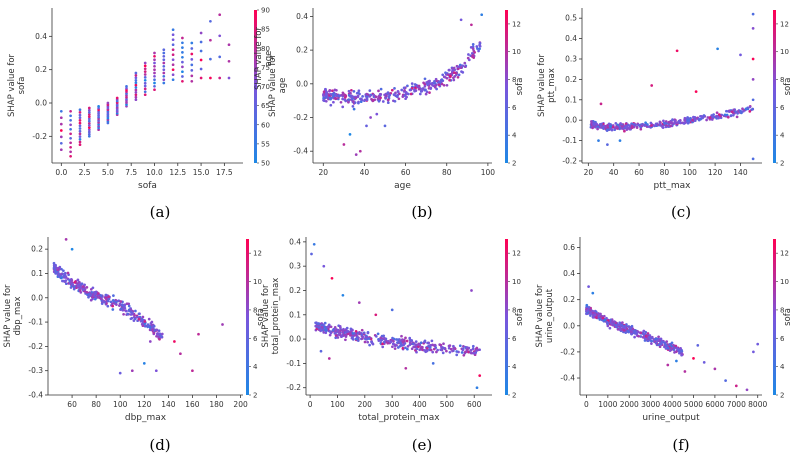 This screenshot has width=803, height=463. What do you see at coordinates (85, 172) in the screenshot?
I see `x-tick-label: 2.5` at bounding box center [85, 172].